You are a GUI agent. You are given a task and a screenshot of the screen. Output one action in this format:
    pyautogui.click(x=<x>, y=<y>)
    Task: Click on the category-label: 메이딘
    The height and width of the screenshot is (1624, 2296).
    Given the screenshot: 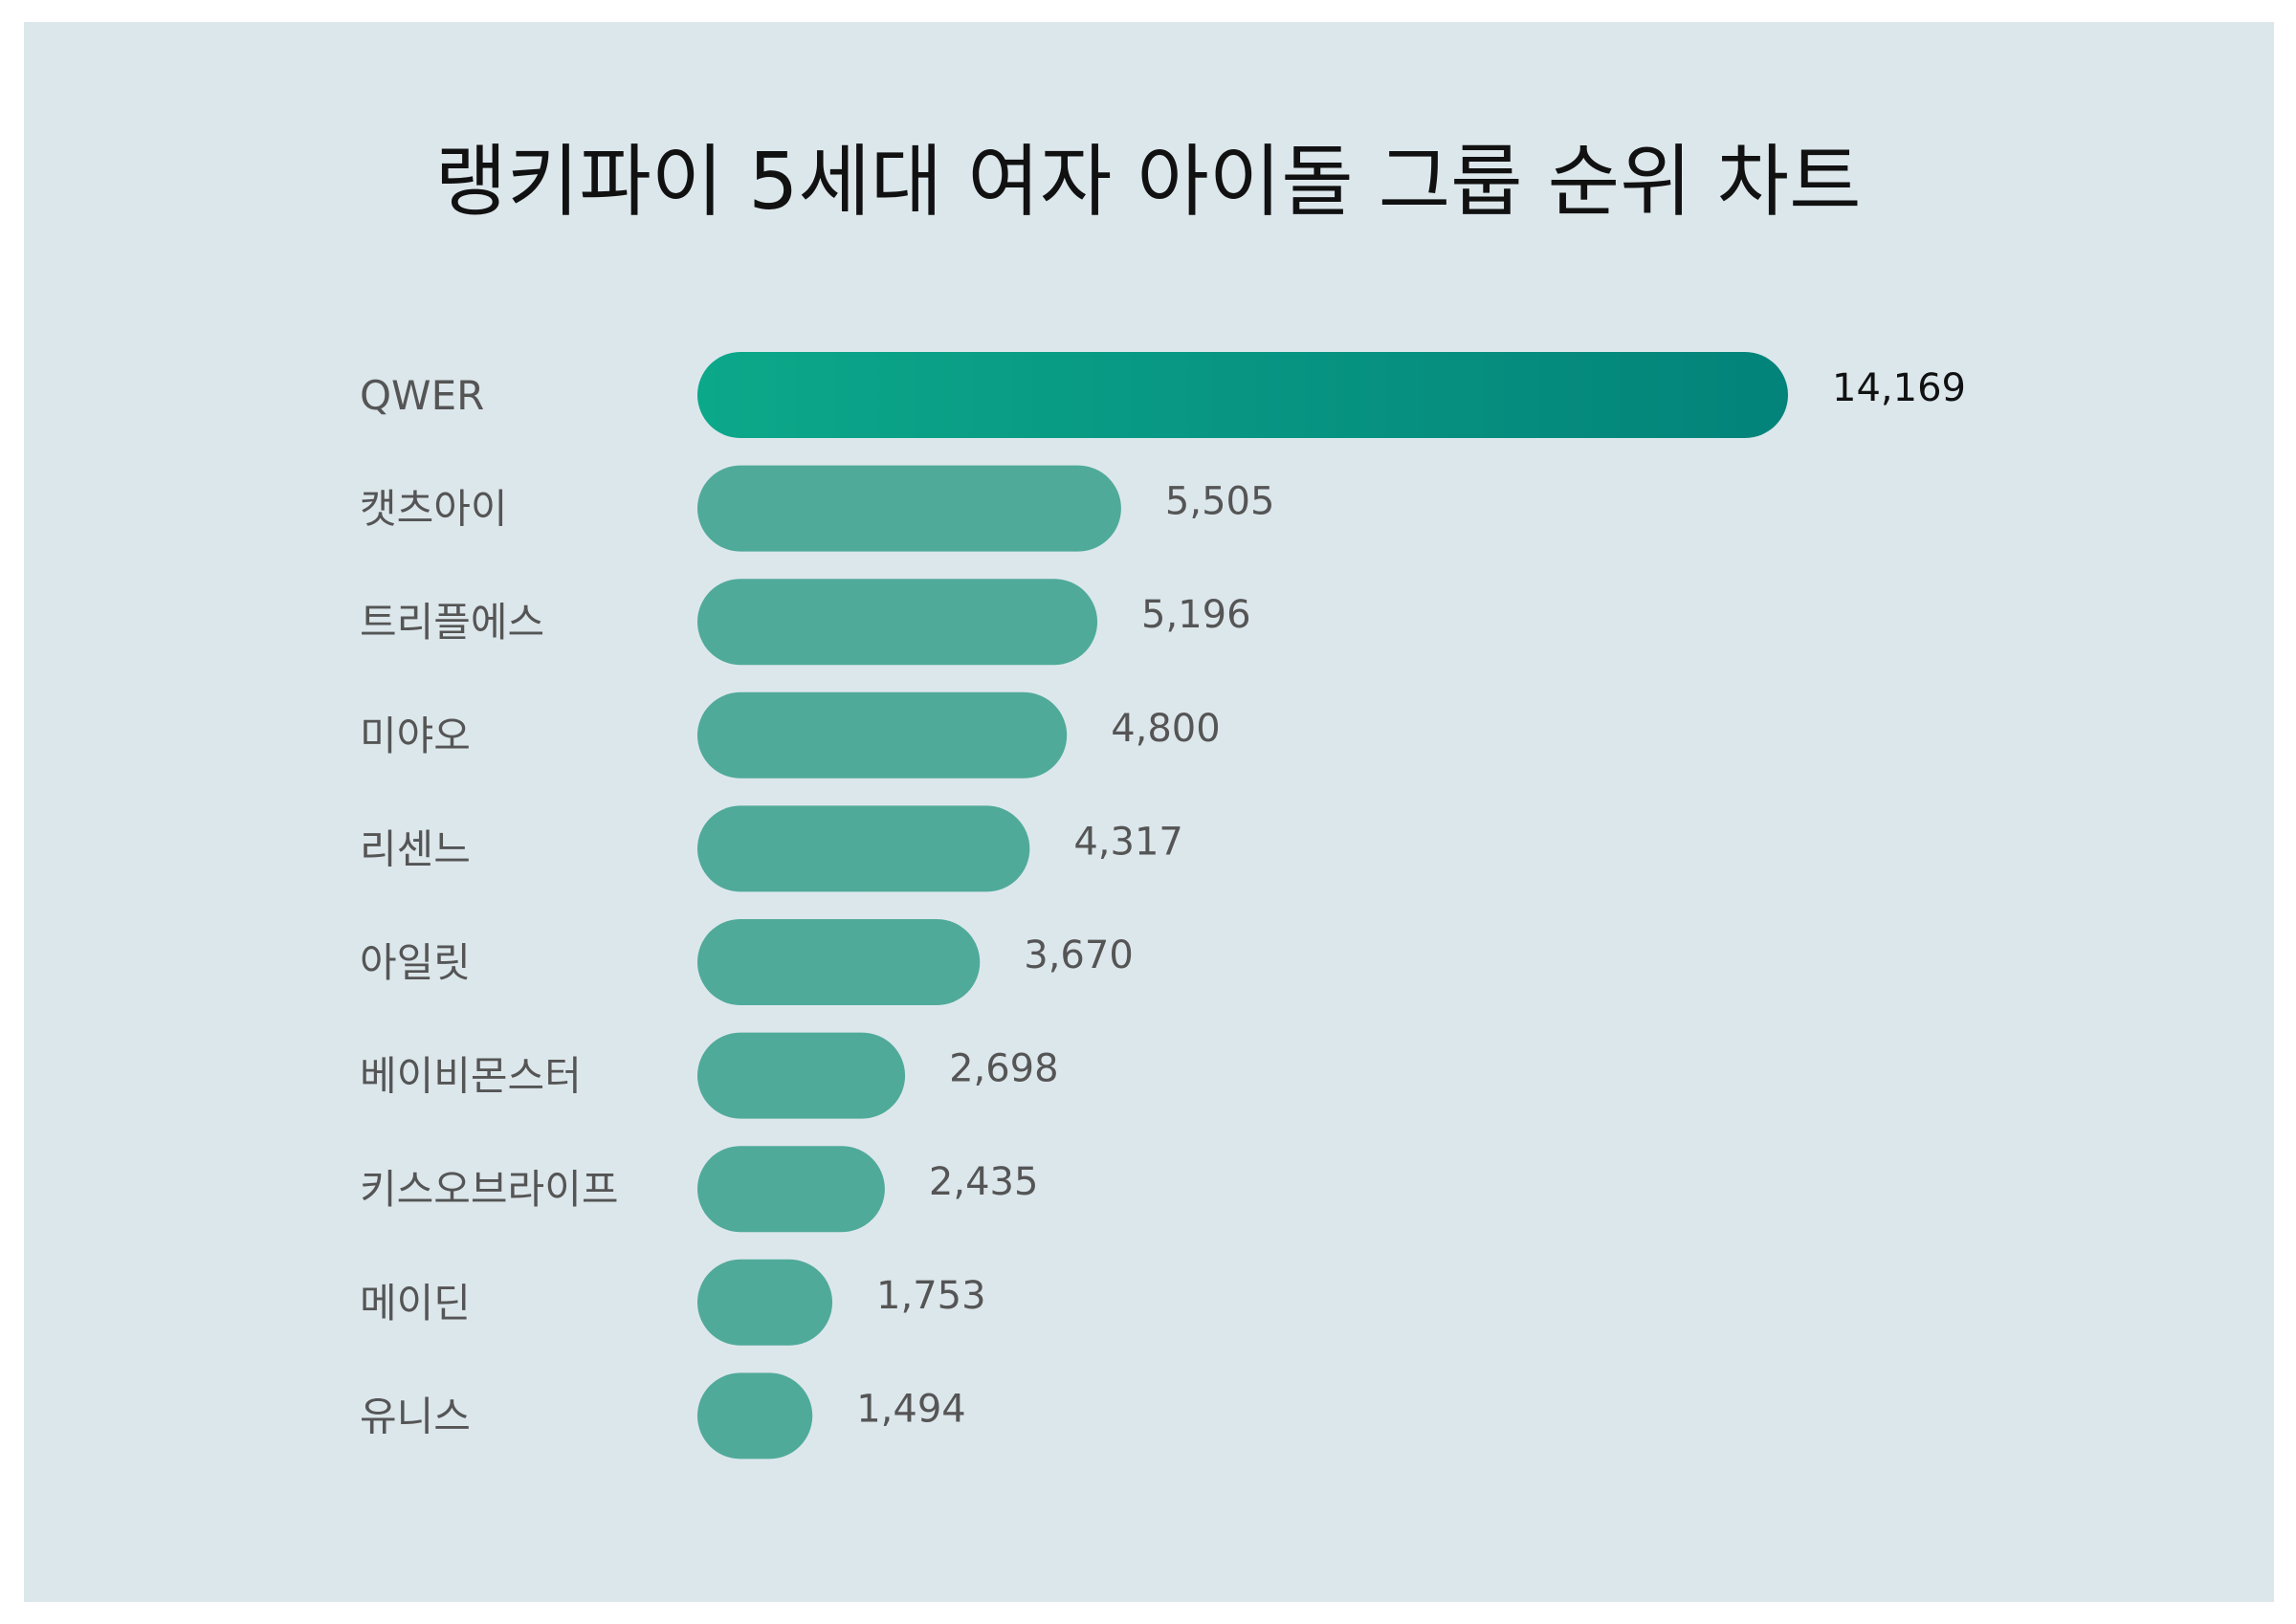 What is the action you would take?
    pyautogui.click(x=415, y=1304)
    